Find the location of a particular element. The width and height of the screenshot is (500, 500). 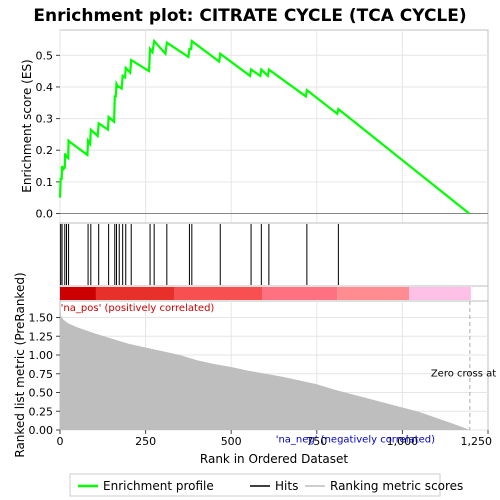

metric-x-tick-label: 1,000 is located at coordinates (403, 441).